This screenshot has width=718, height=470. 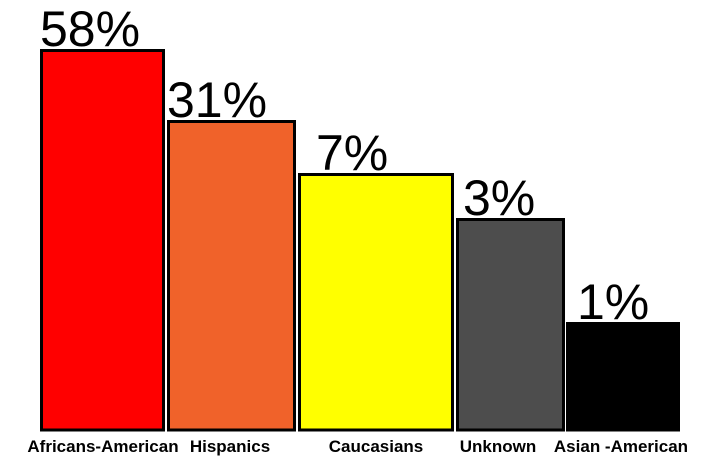 What do you see at coordinates (90, 29) in the screenshot?
I see `data-label: 58%` at bounding box center [90, 29].